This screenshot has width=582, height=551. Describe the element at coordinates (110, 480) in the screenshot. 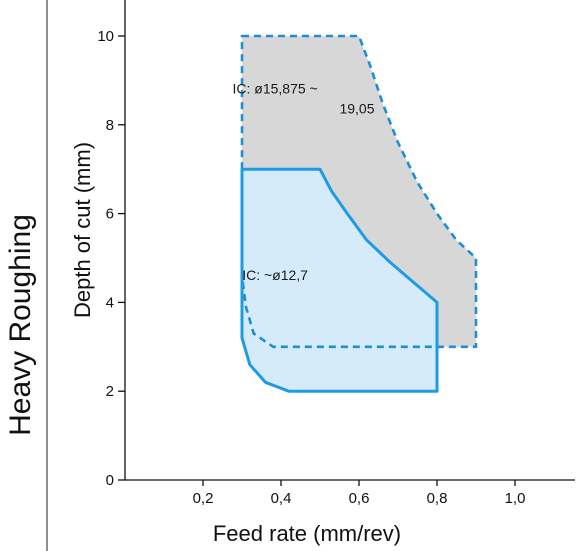

I see `y-tick-label: 0` at that location.